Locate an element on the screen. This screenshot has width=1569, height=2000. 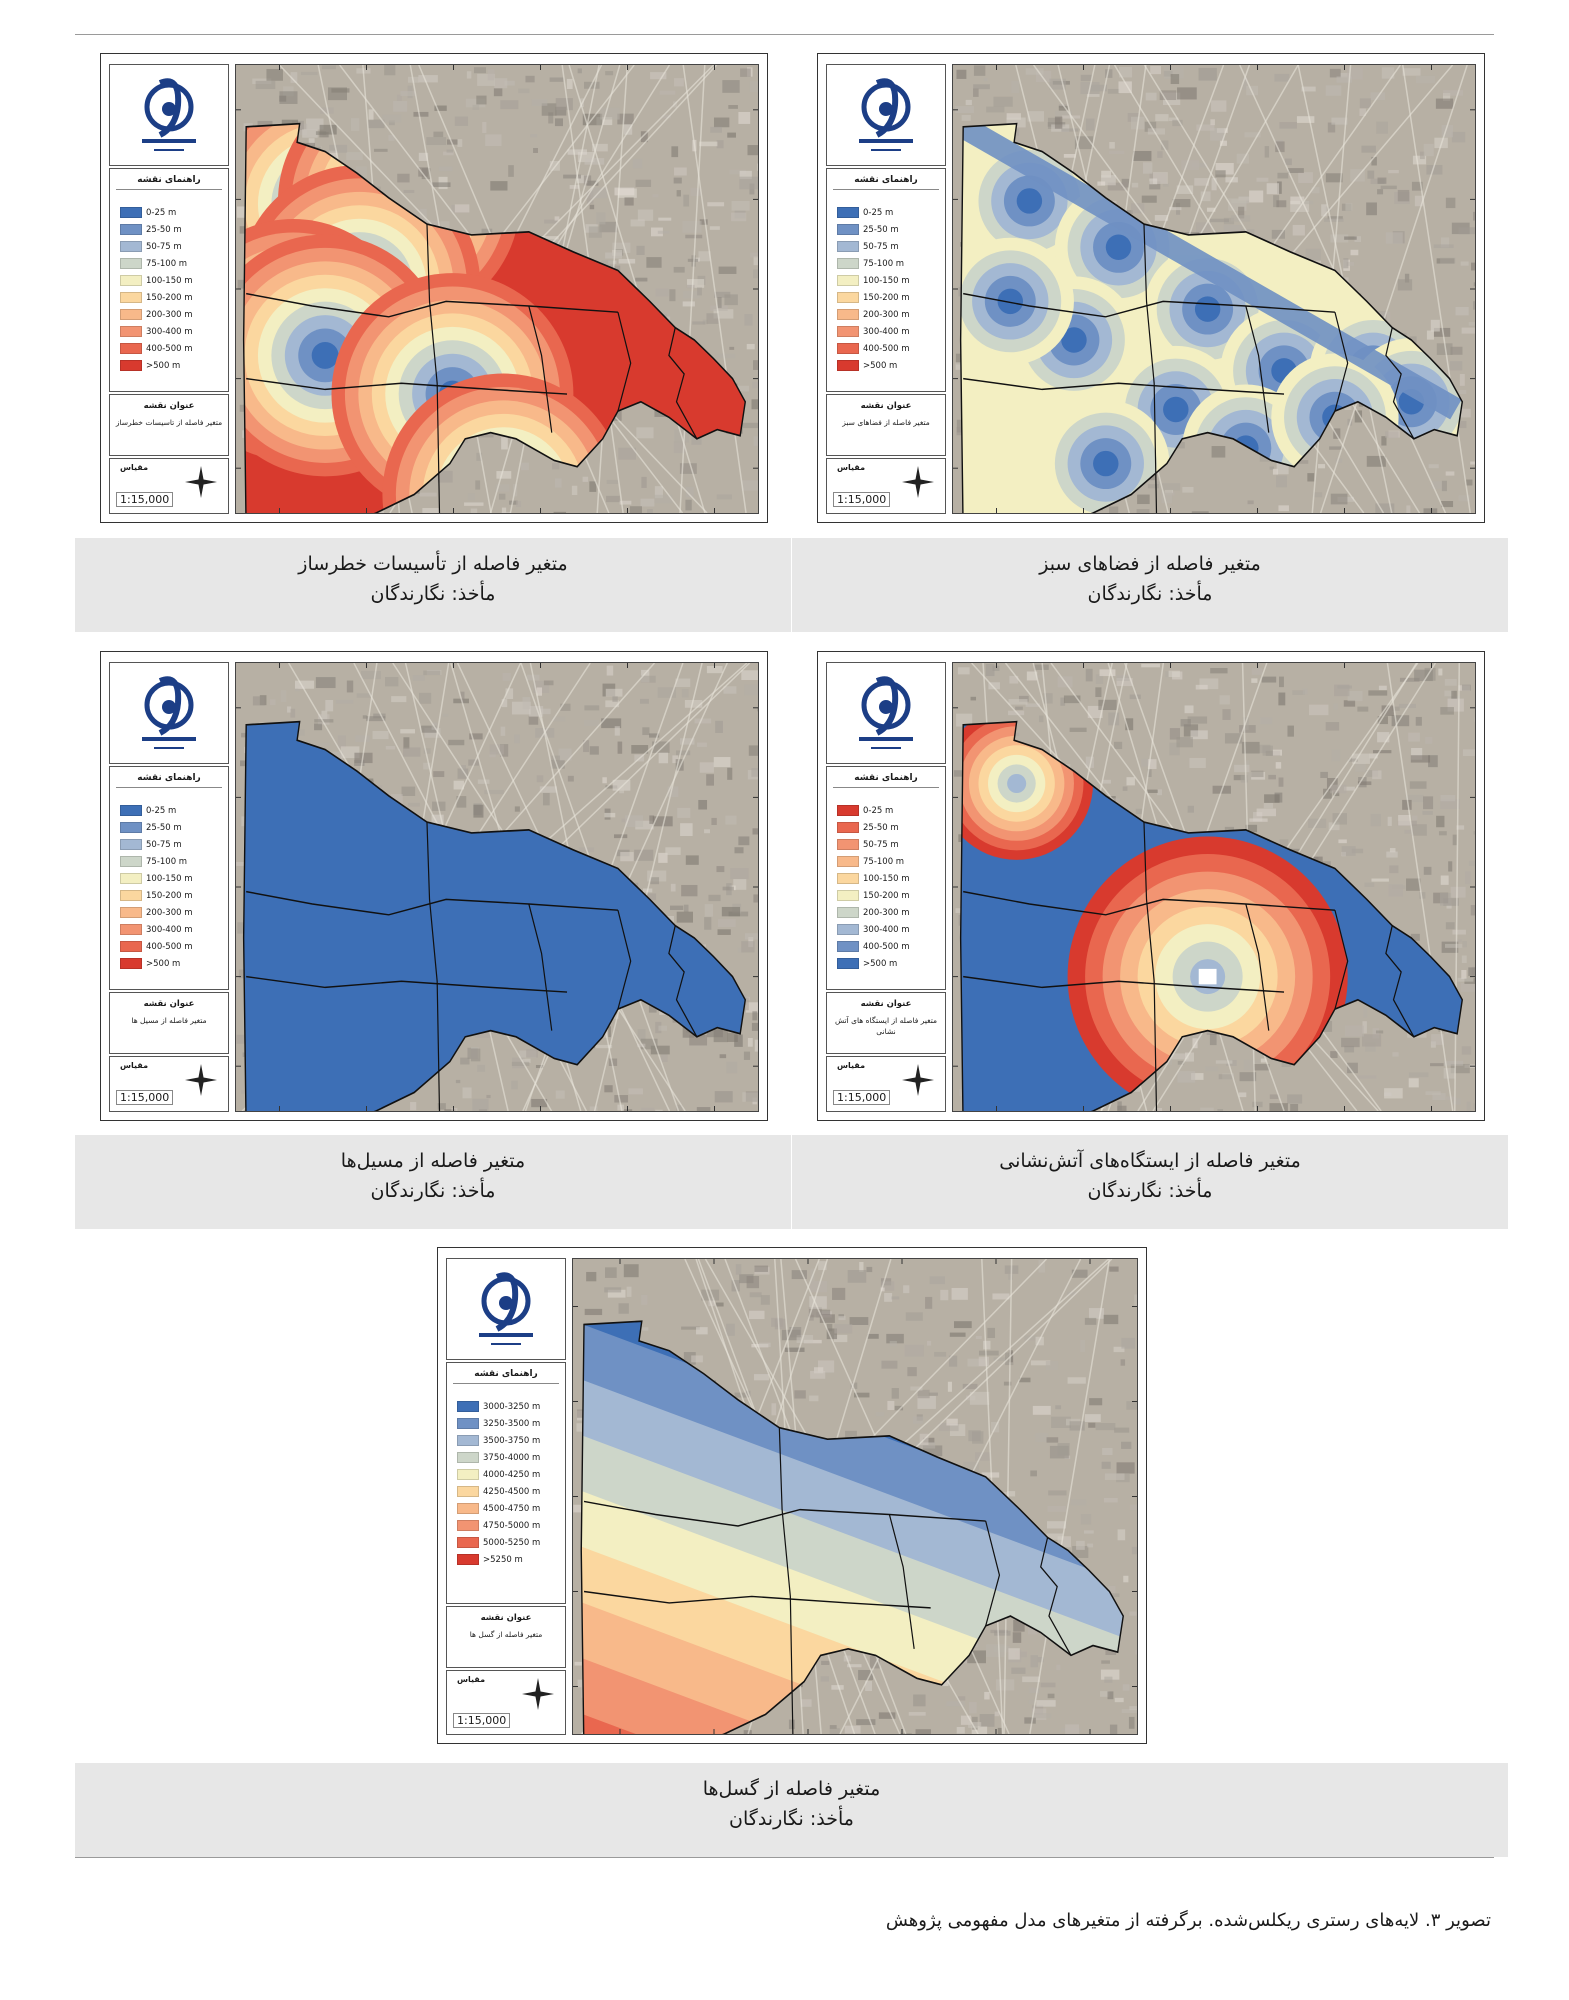
map-flood is located at coordinates (497, 887).